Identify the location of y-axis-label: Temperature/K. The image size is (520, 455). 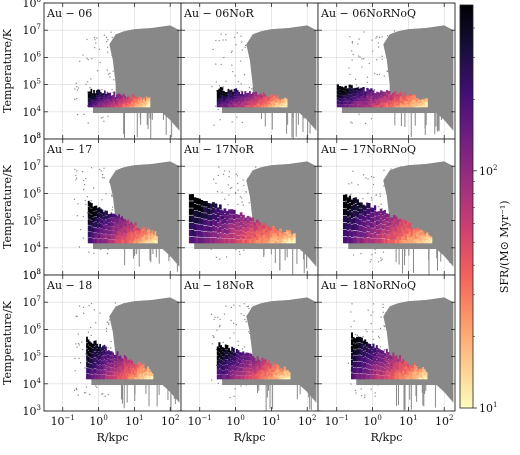
(7, 342).